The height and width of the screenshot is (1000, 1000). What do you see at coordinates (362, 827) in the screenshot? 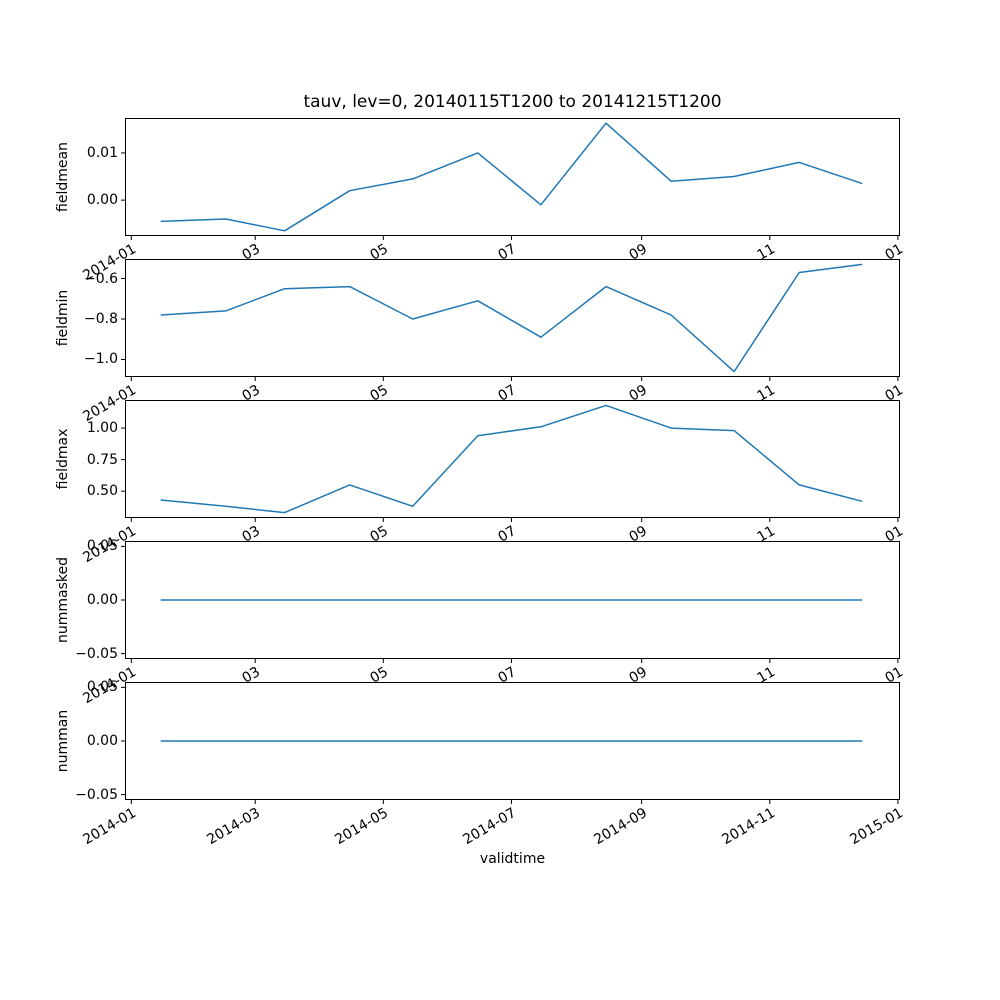
I see `x-tick-label: 2014-05` at bounding box center [362, 827].